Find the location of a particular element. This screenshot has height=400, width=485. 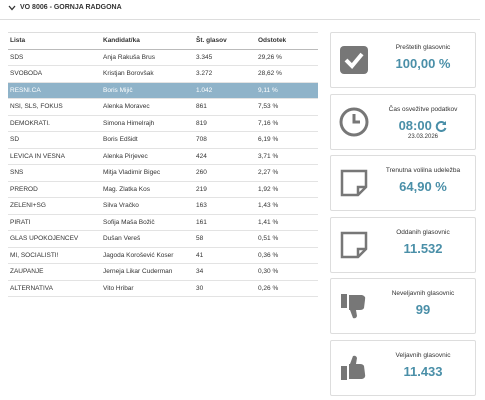

table-cell: Kristjan Borovšak is located at coordinates (147, 74).